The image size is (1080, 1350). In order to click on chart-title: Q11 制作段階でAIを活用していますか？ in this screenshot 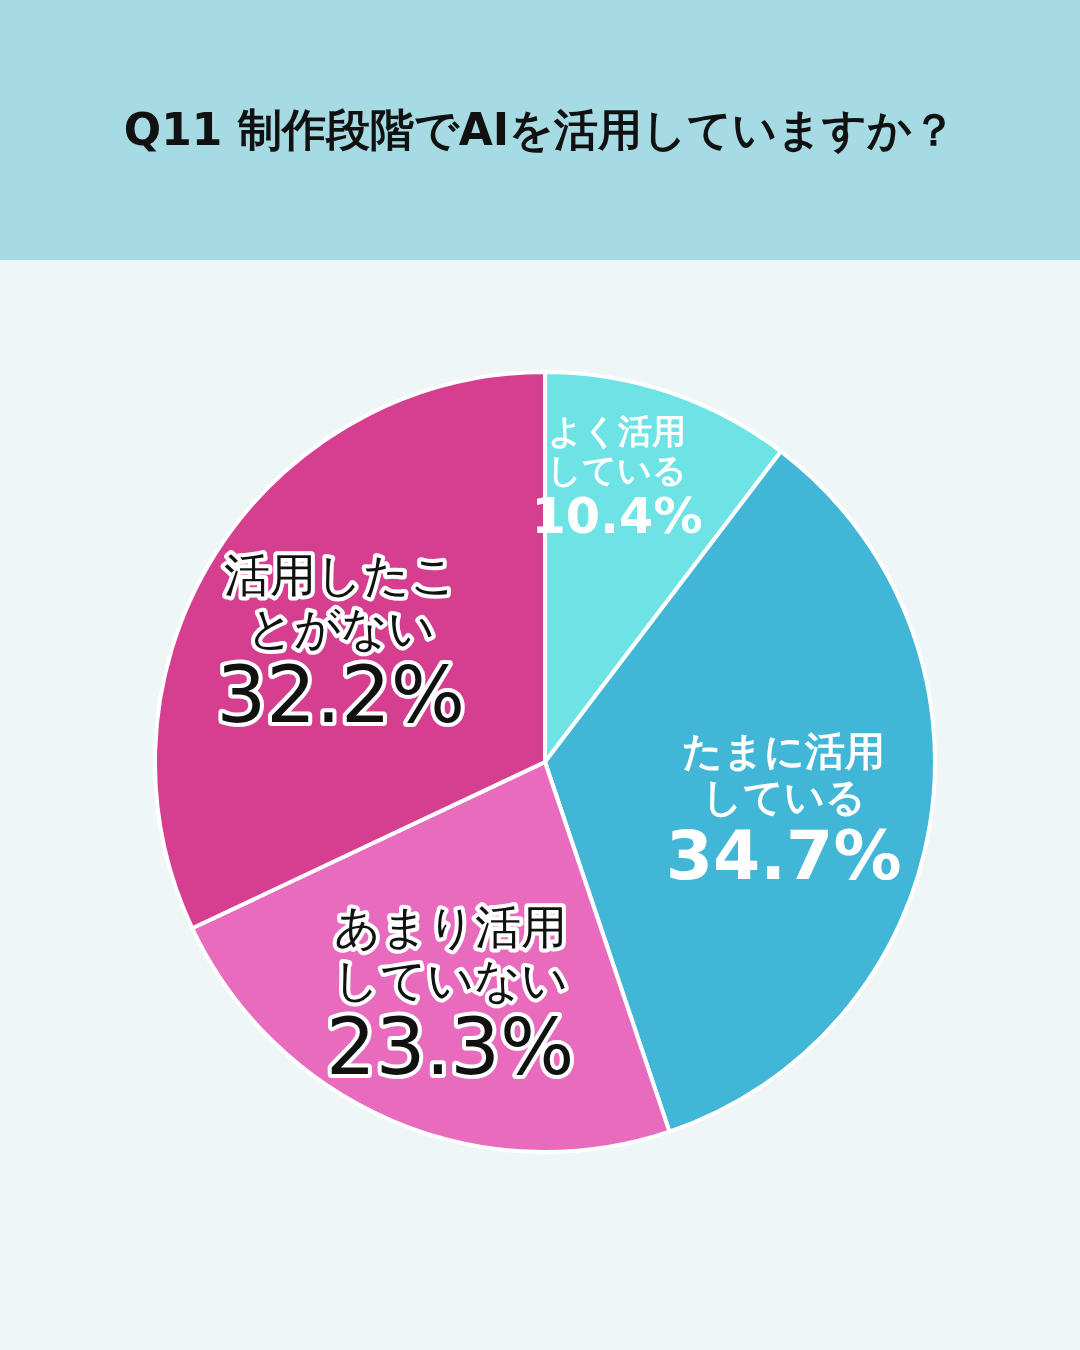, I will do `click(540, 129)`.